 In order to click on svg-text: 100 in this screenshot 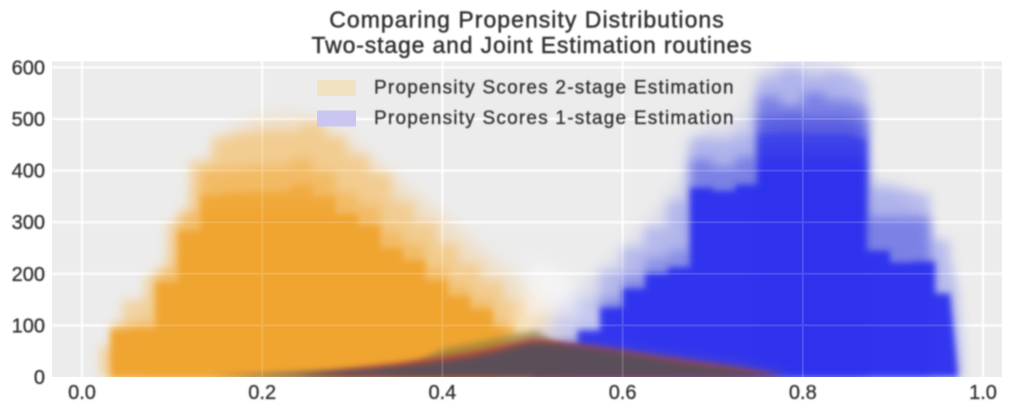, I will do `click(28, 326)`.